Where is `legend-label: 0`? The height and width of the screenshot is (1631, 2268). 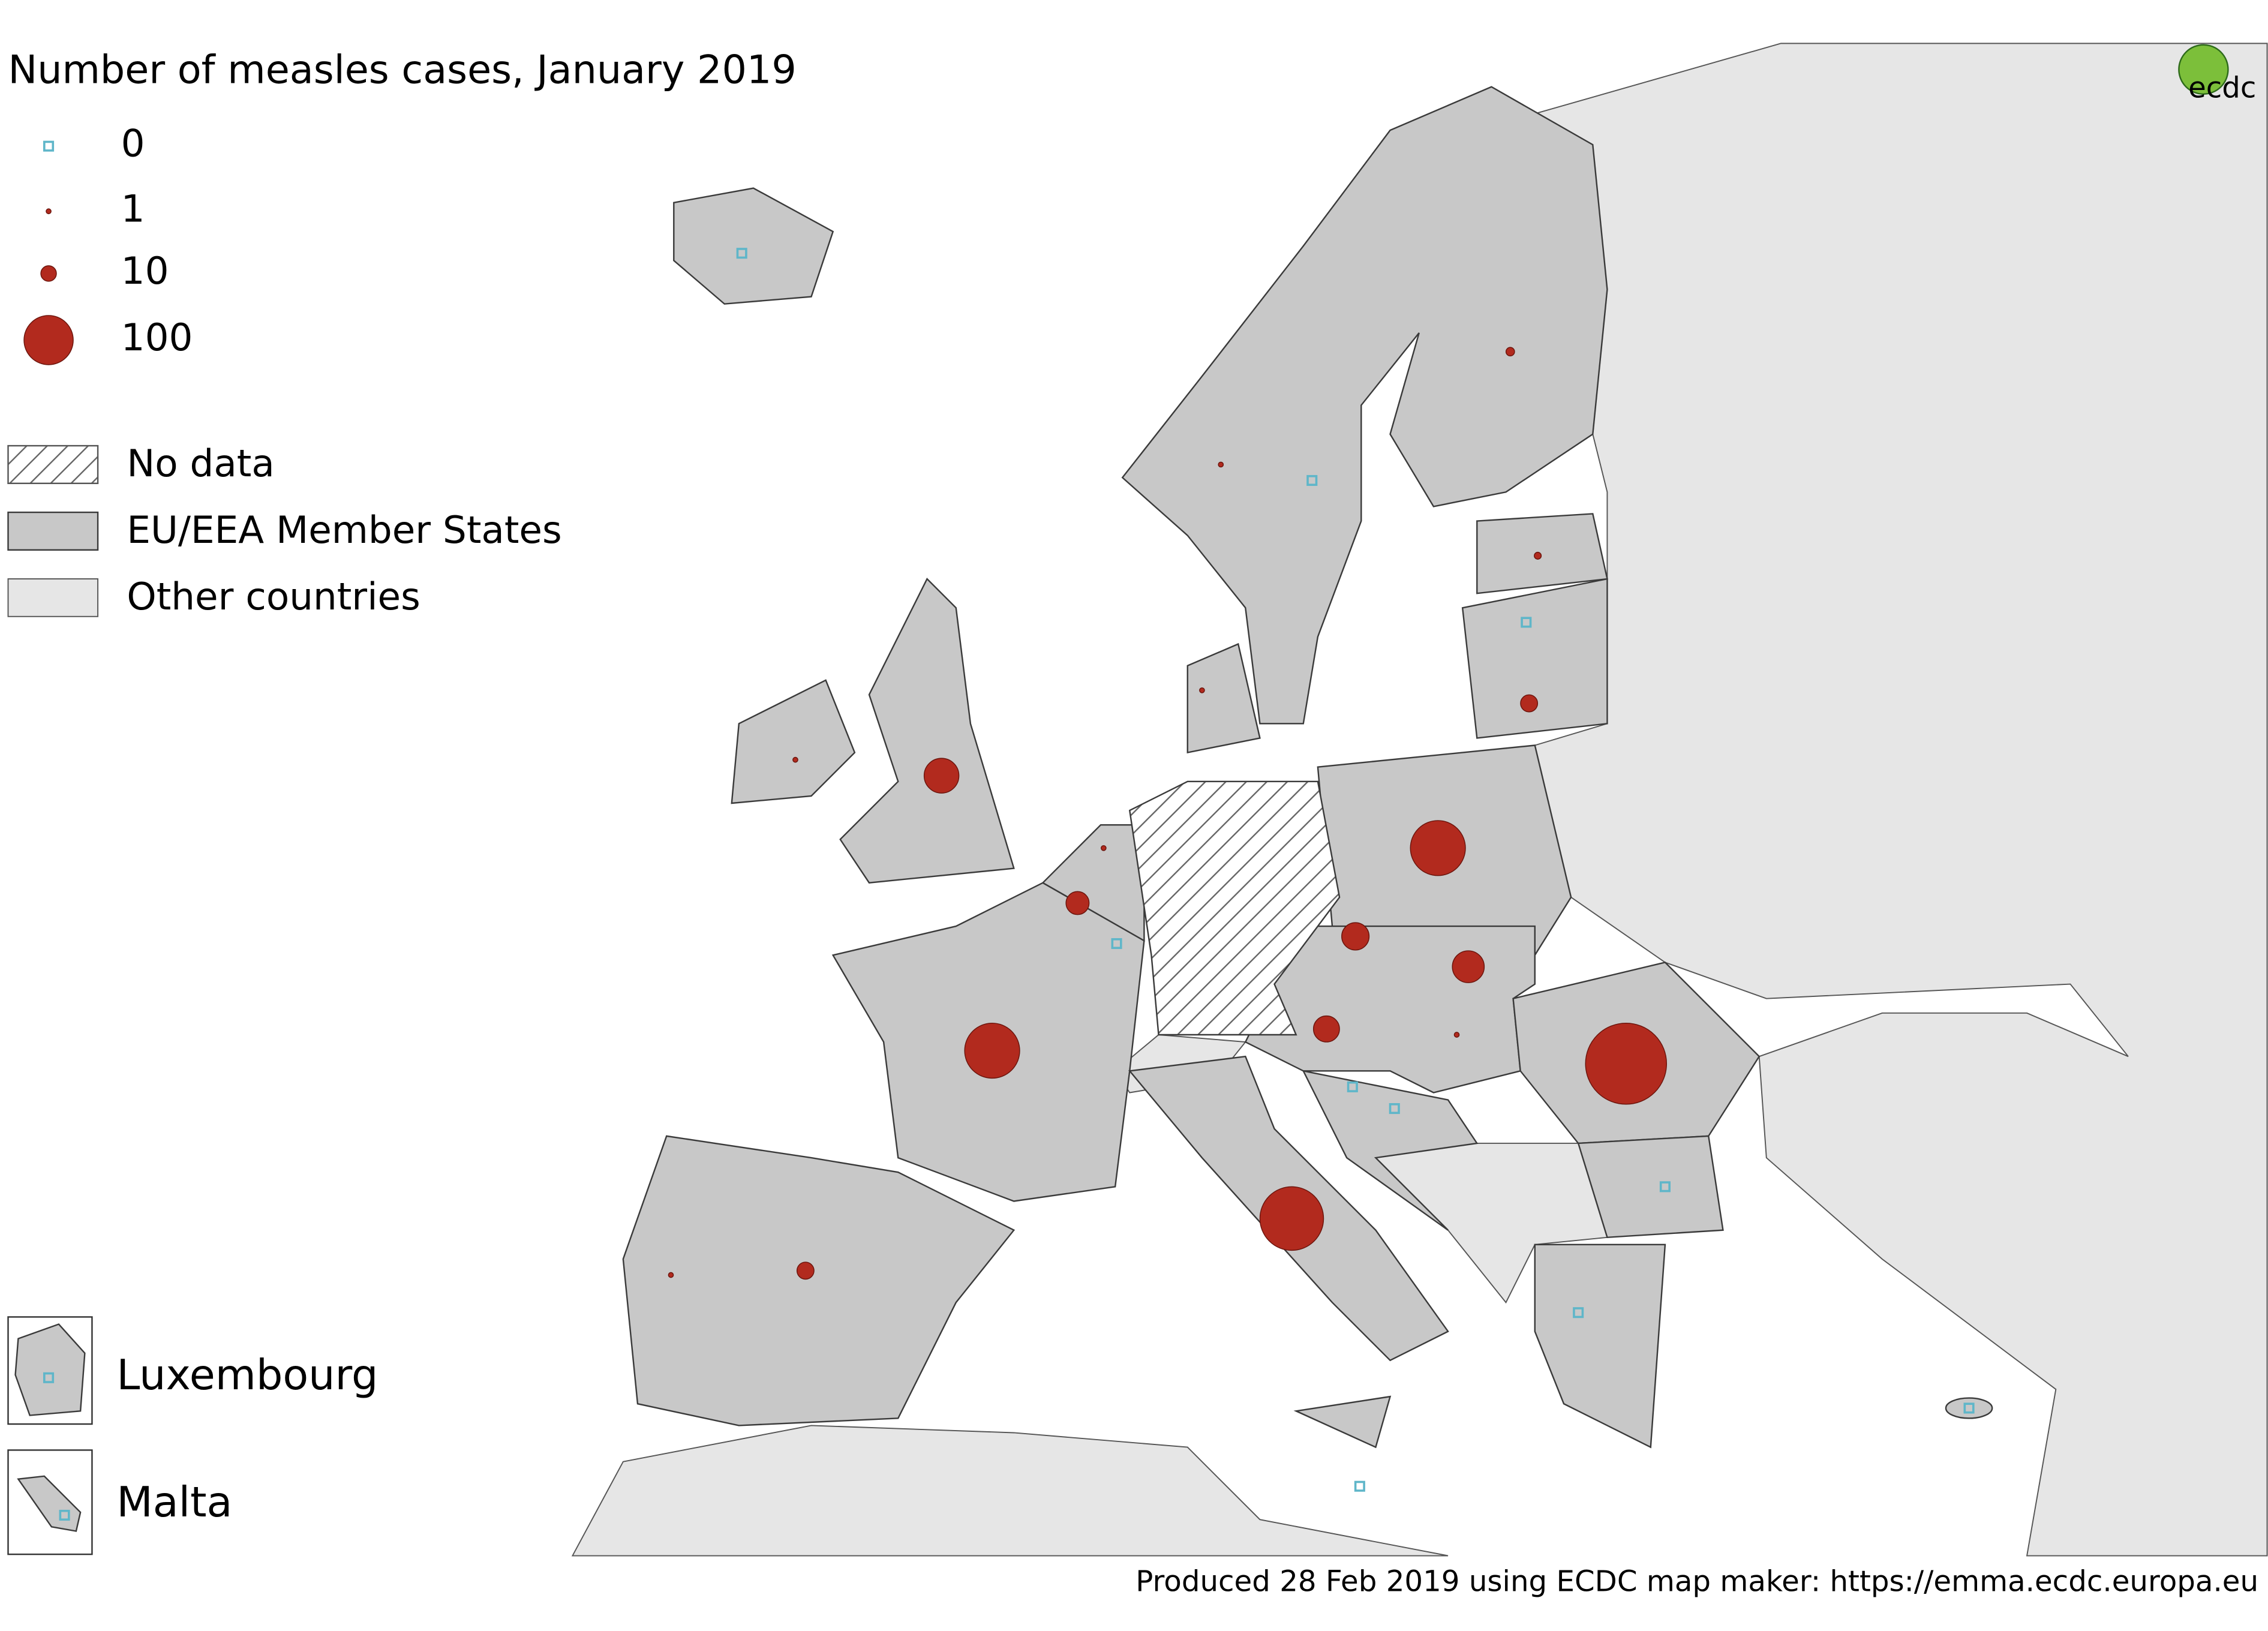
legend-label: 0 is located at coordinates (133, 144).